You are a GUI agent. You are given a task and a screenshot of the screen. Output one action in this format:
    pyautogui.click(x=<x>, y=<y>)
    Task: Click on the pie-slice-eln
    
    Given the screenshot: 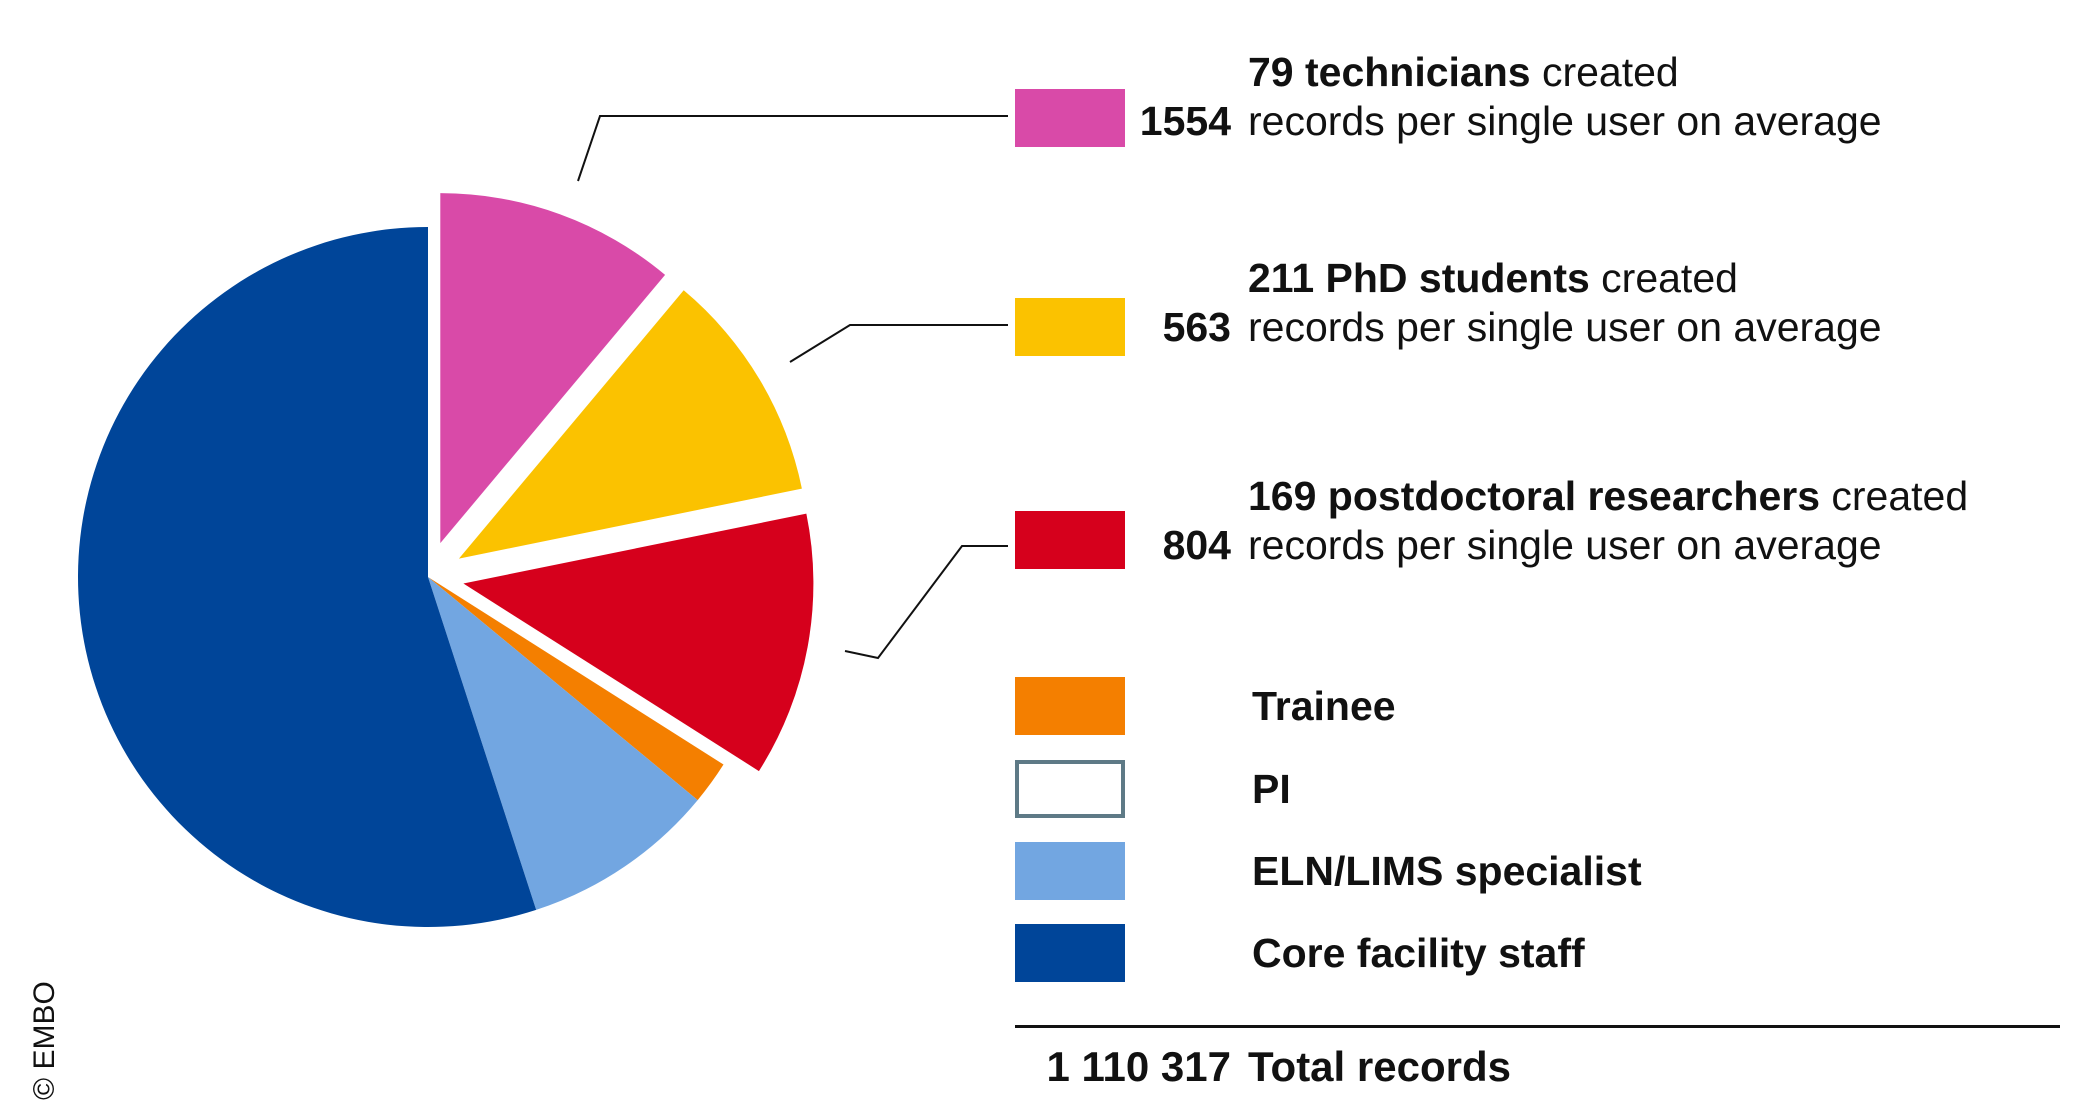 What is the action you would take?
    pyautogui.click(x=563, y=743)
    